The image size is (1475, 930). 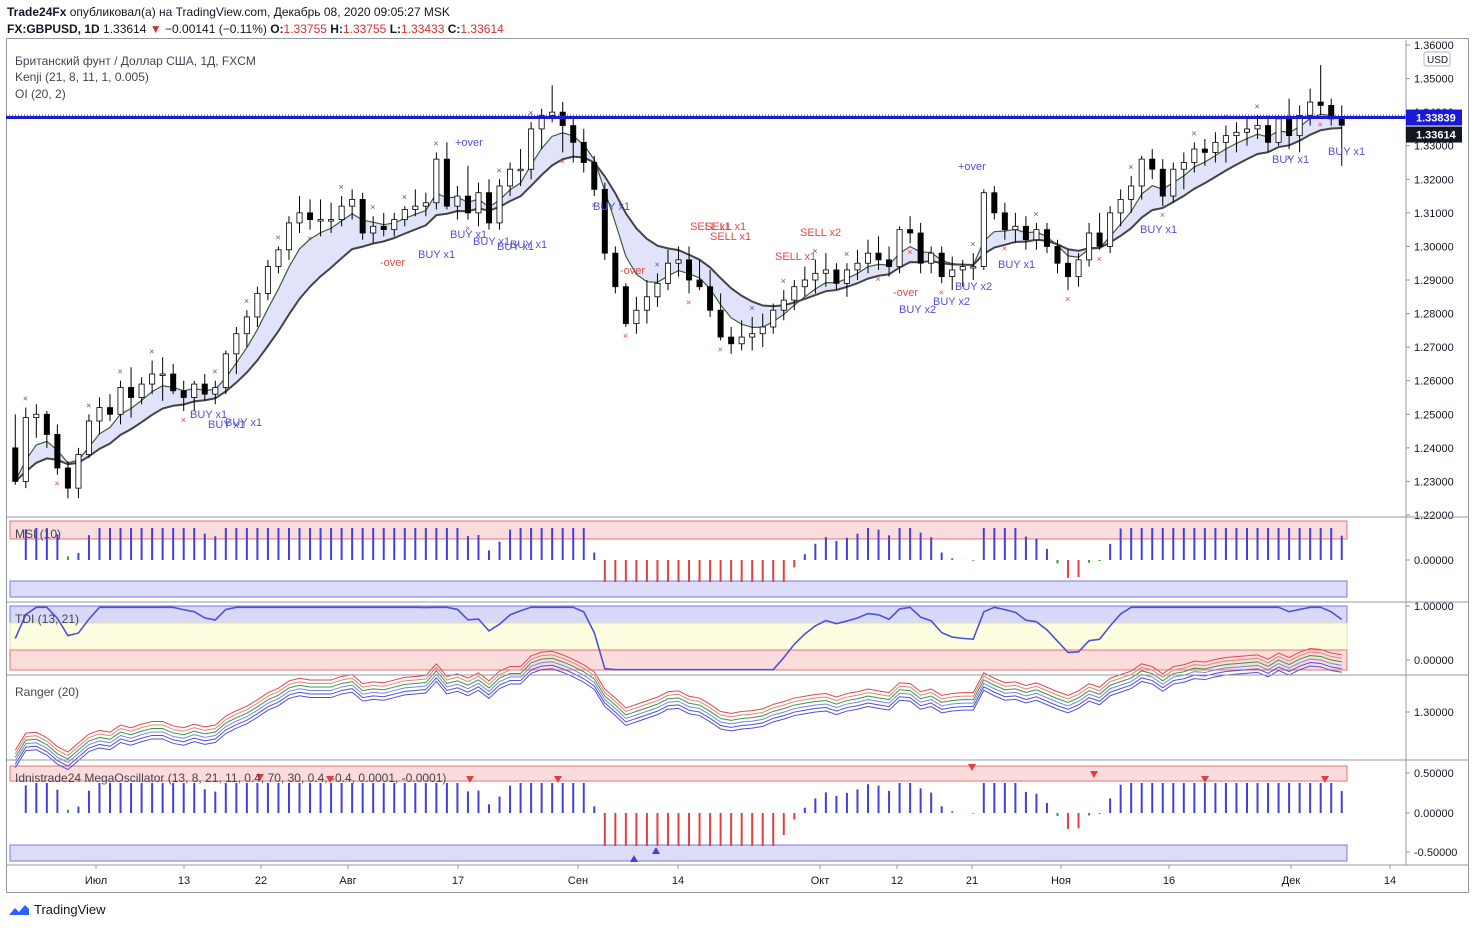 What do you see at coordinates (40, 94) in the screenshot?
I see `oi-legend: OI (20, 2)` at bounding box center [40, 94].